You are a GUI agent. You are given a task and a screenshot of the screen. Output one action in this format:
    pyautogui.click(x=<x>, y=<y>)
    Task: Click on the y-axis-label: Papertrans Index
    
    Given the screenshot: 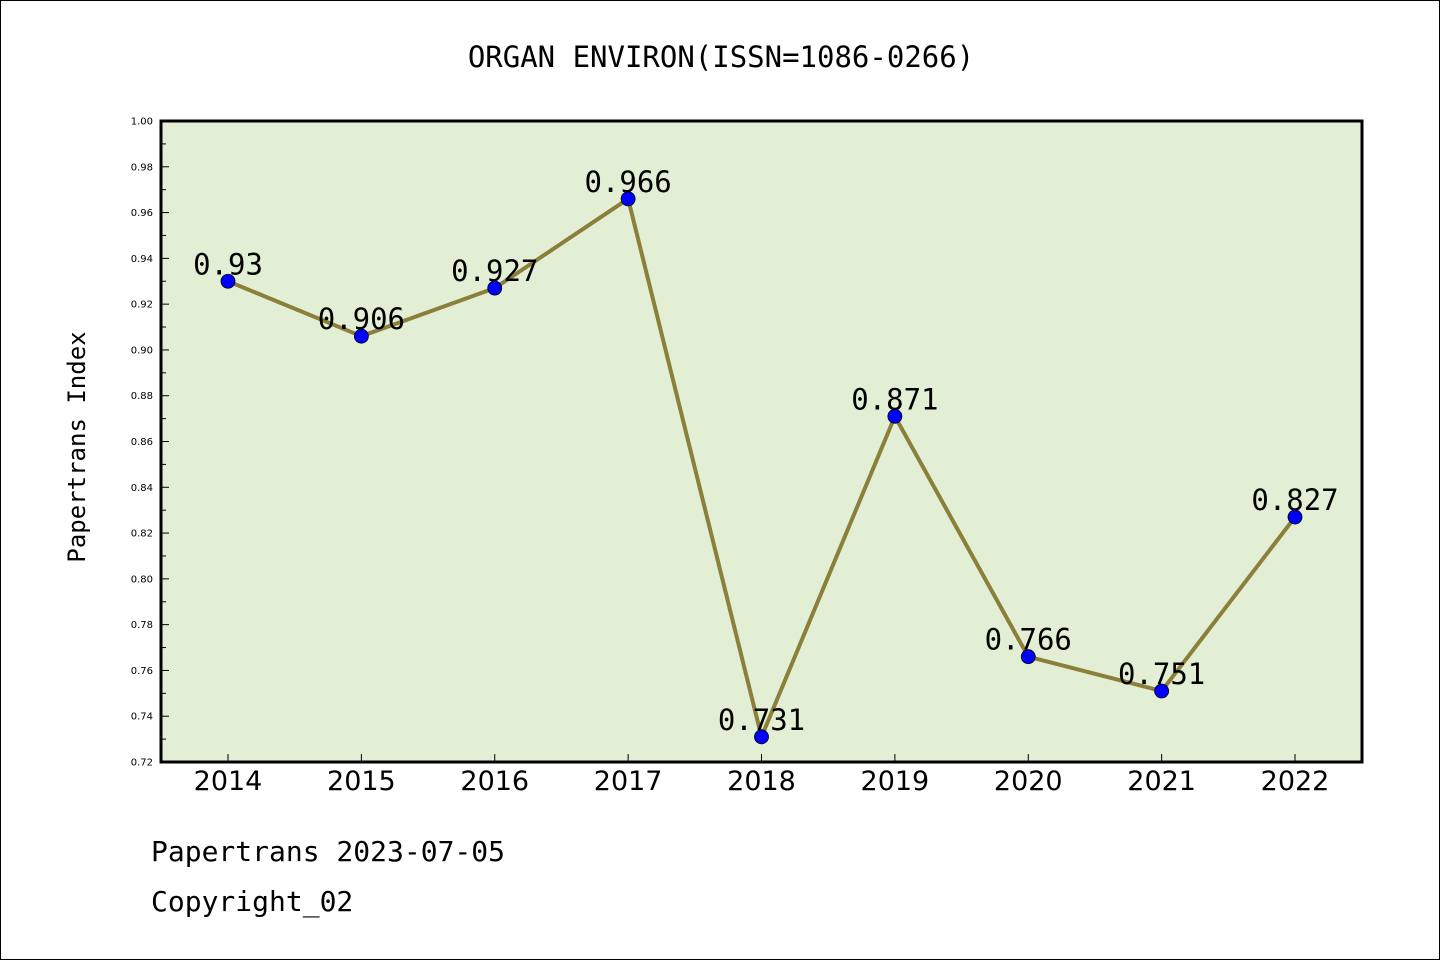 What is the action you would take?
    pyautogui.click(x=77, y=446)
    